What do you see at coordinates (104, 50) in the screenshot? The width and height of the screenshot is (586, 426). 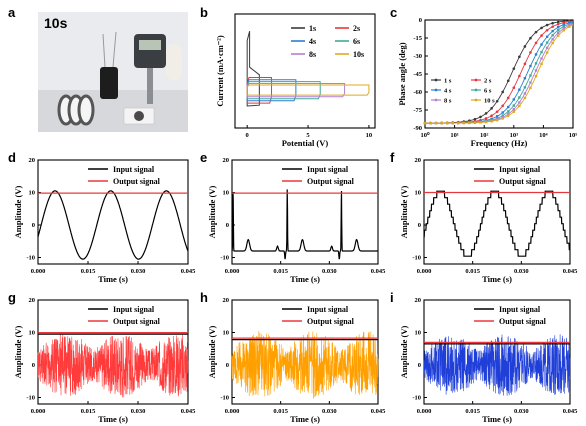 I see `capacitor-lead-left` at bounding box center [104, 50].